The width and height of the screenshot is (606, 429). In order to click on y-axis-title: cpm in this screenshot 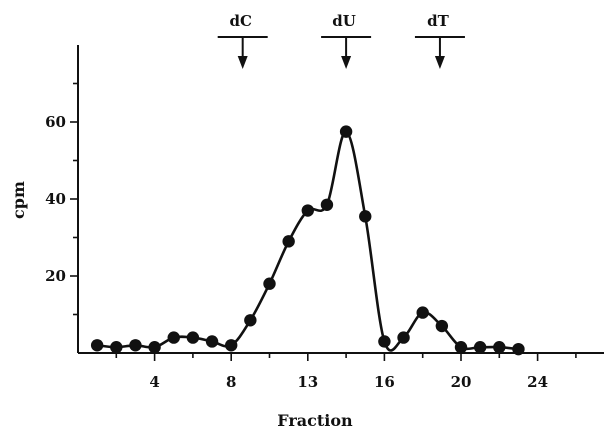, I will do `click(18, 200)`.